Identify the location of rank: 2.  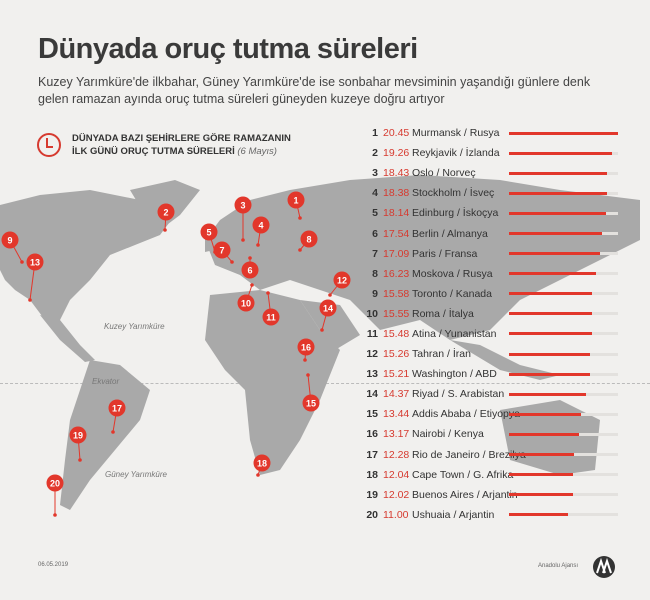
(375, 153).